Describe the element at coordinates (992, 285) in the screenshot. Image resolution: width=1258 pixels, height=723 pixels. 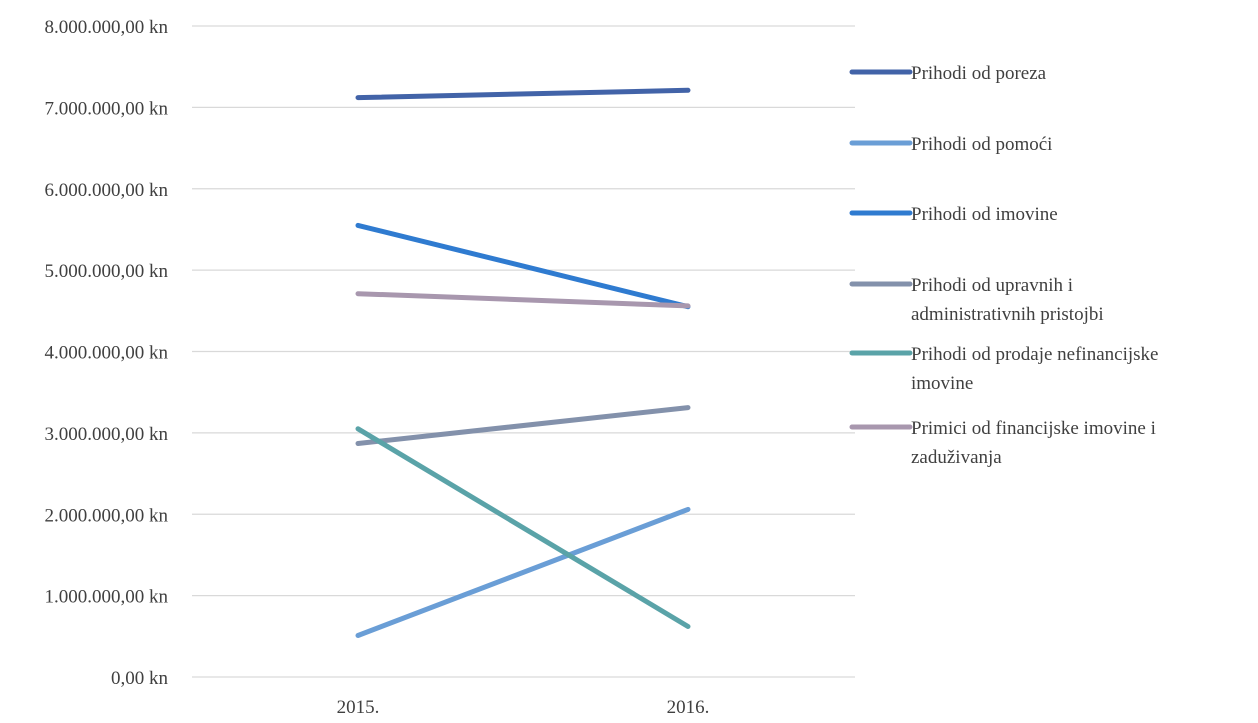
I see `legend-label: Prihodi od upravnih i` at that location.